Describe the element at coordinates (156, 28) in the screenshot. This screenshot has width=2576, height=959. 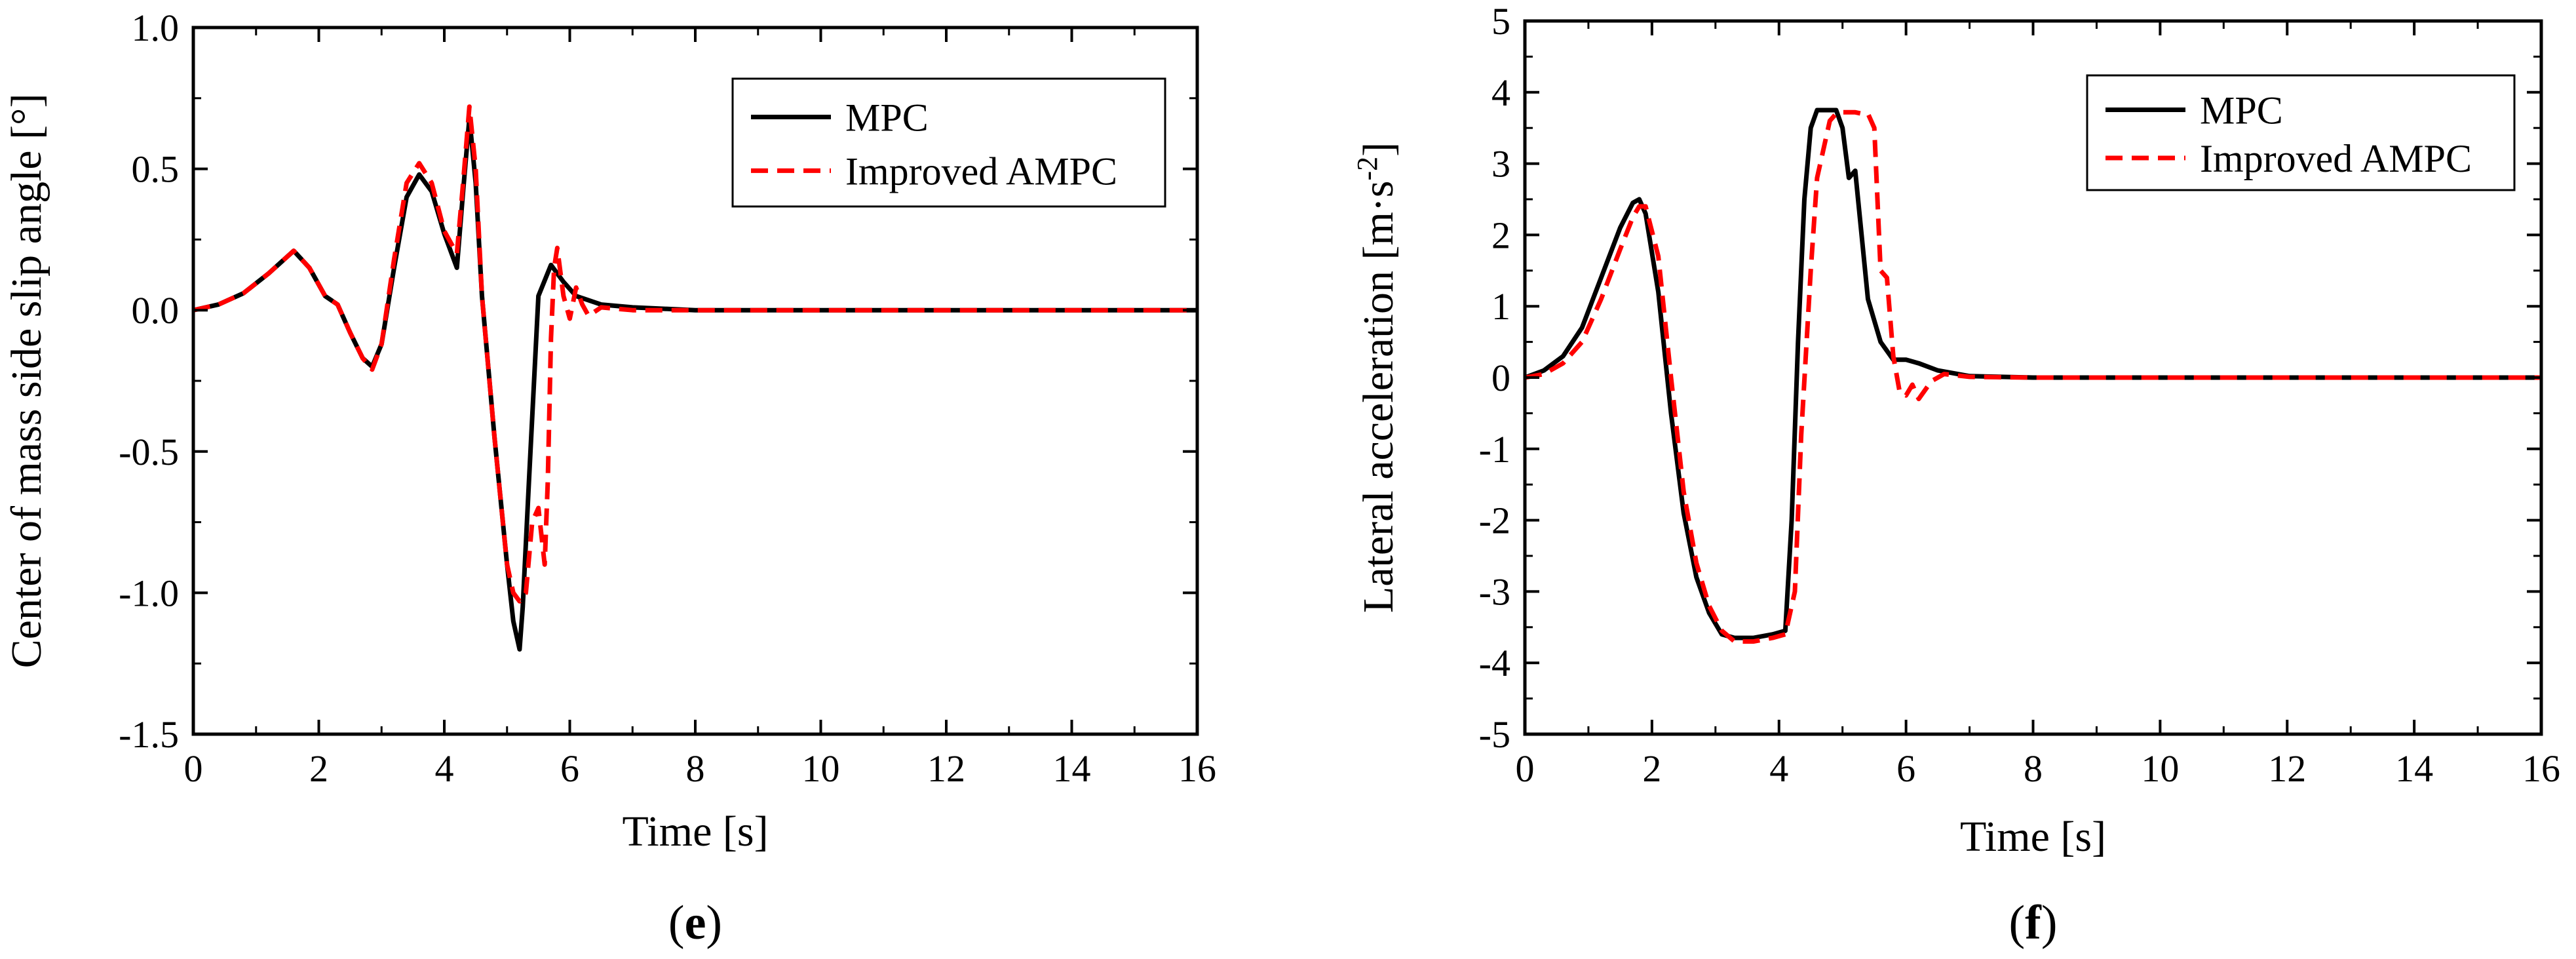
I see `y-tick-label: 1.0` at that location.